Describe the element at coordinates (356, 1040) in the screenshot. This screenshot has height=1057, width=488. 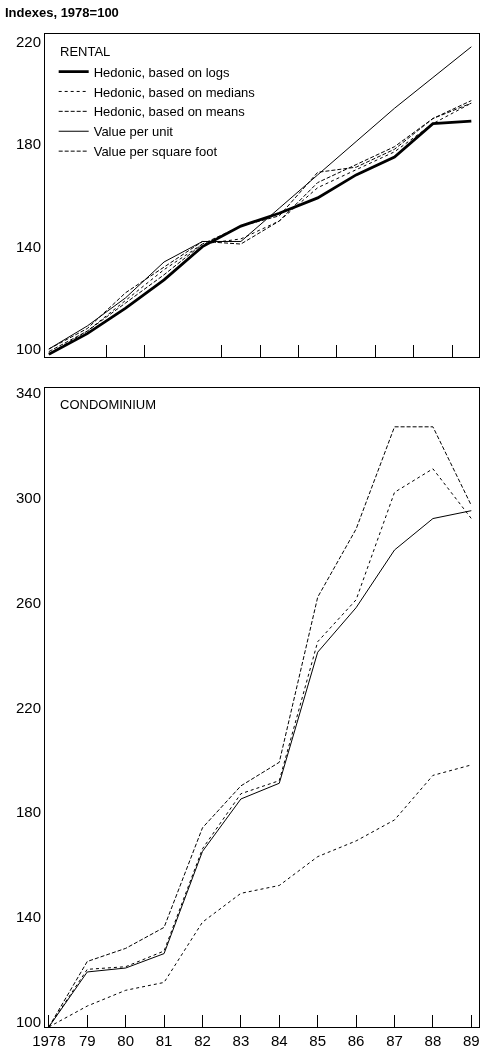
I see `x-tick-label: 86` at that location.